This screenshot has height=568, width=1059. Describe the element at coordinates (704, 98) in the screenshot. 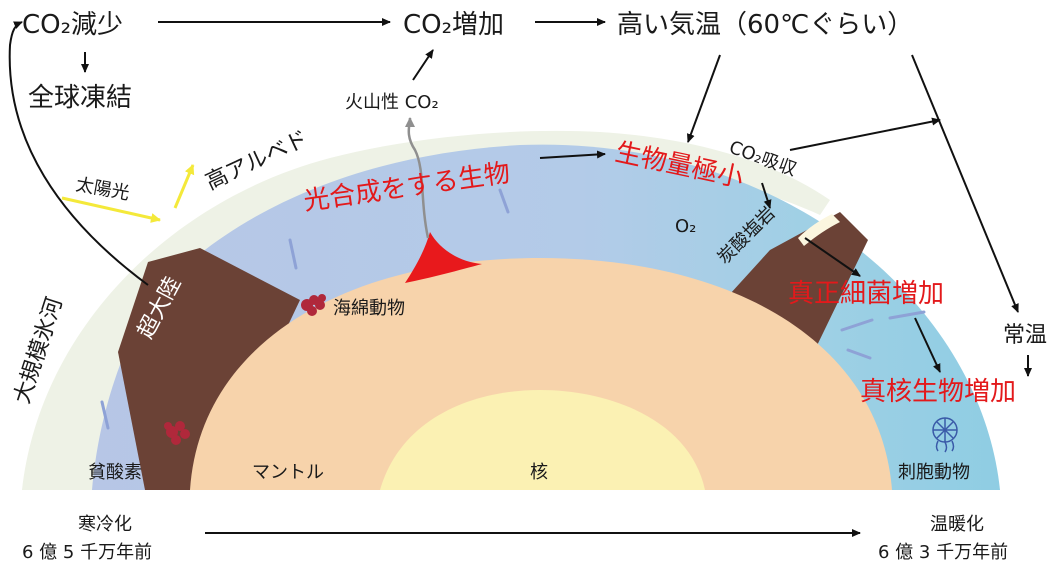

I see `arrow-hightemp-to-minimal` at that location.